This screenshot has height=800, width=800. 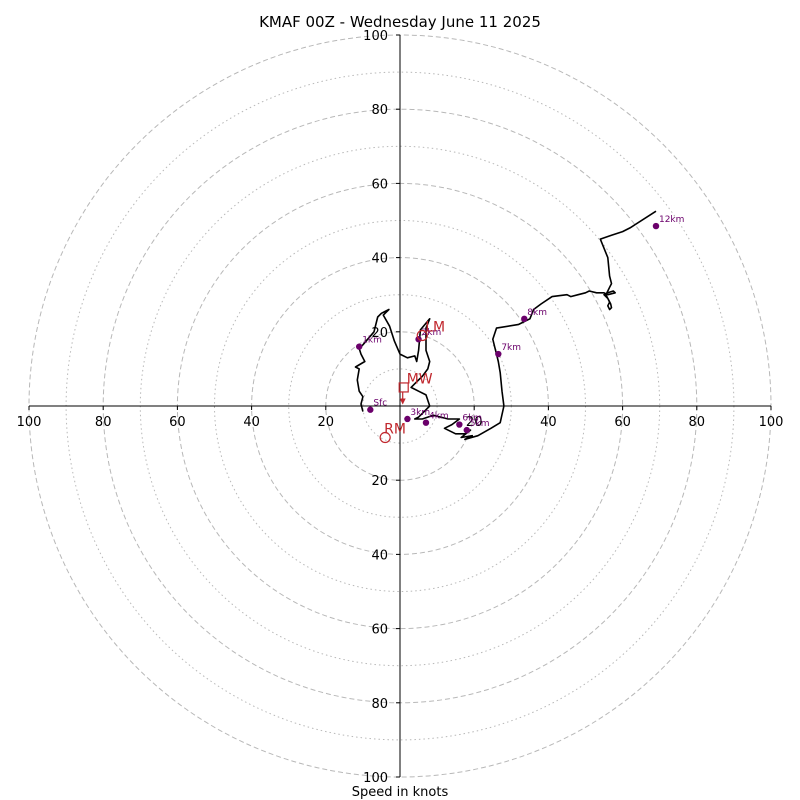 What do you see at coordinates (439, 417) in the screenshot?
I see `height-label-4km: 4km` at bounding box center [439, 417].